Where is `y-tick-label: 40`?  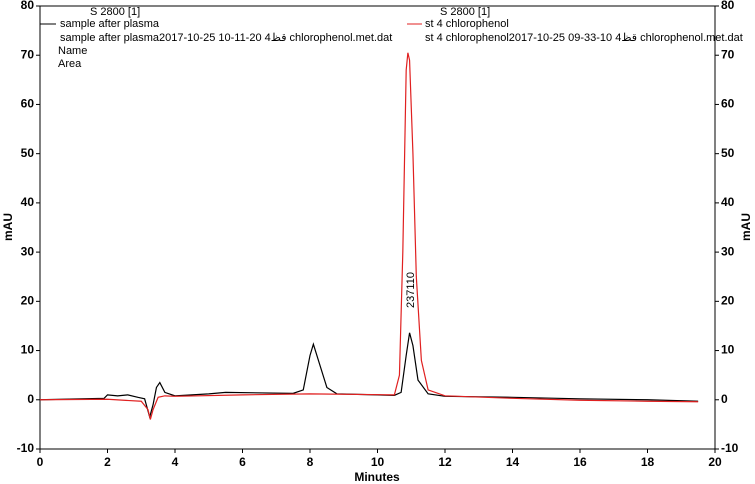
y-tick-label: 40 is located at coordinates (28, 202).